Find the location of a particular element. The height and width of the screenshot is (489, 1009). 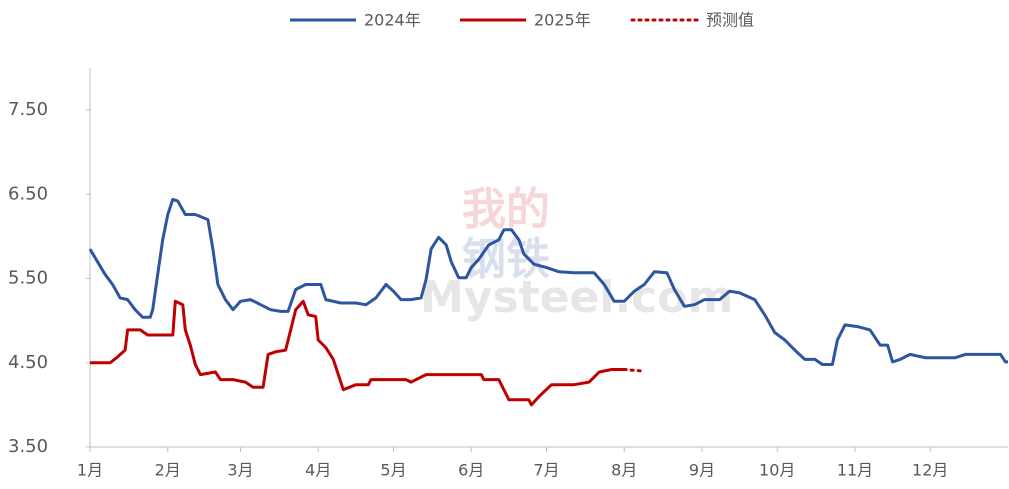

x-tick-label: 6月 is located at coordinates (471, 470).